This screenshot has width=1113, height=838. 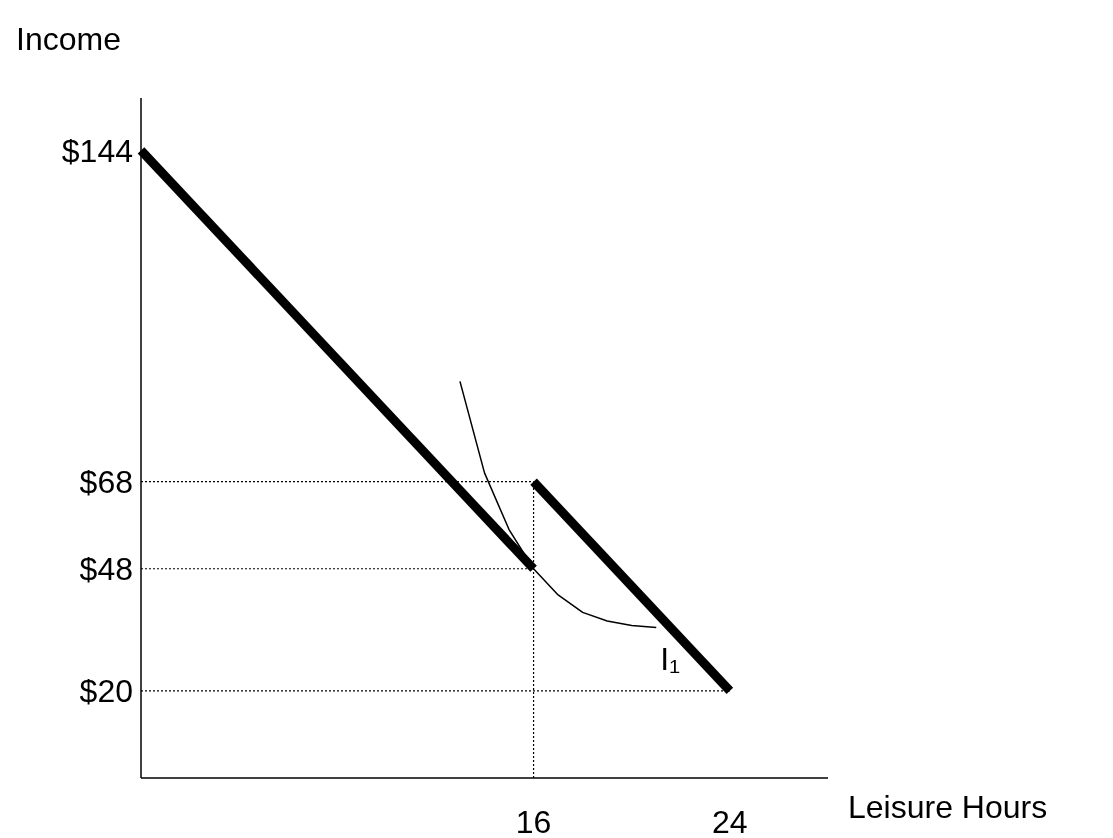 What do you see at coordinates (68, 39) in the screenshot?
I see `y-axis-title: Income` at bounding box center [68, 39].